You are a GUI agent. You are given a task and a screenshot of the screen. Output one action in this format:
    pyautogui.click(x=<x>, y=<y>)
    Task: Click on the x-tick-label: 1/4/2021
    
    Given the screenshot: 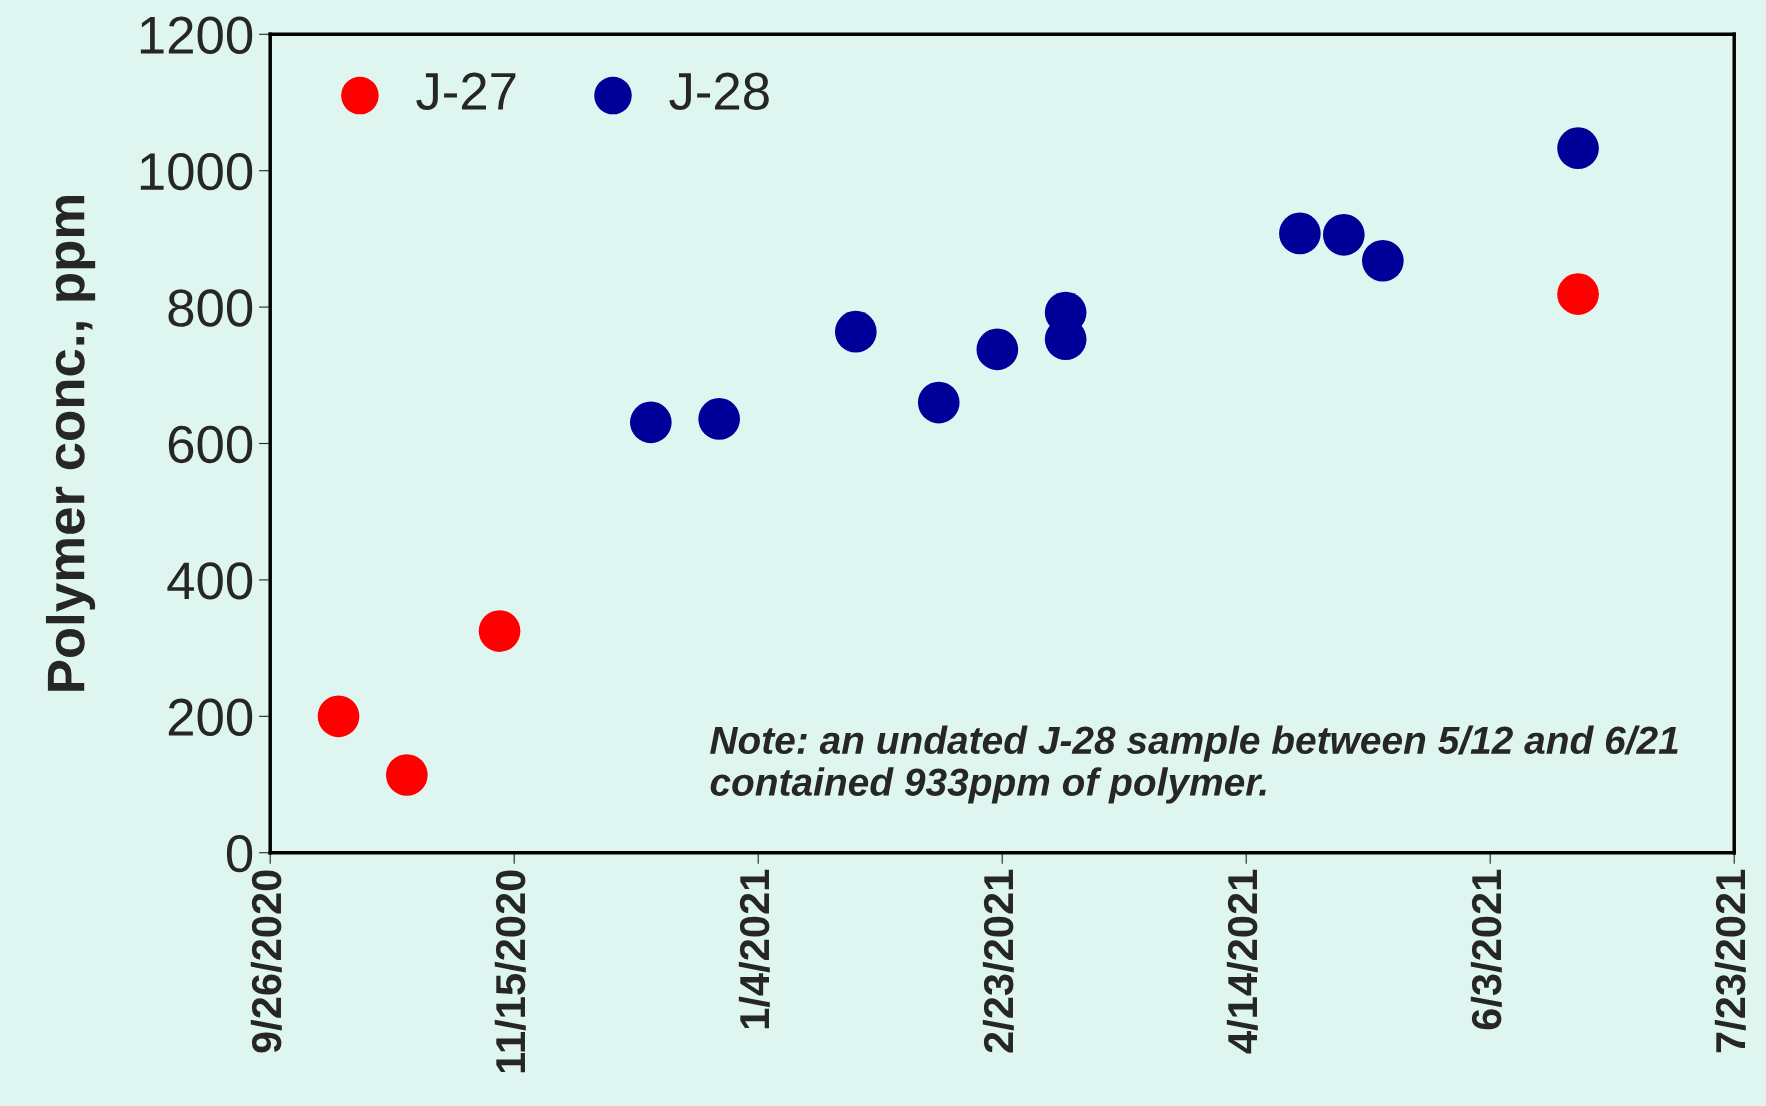 What is the action you would take?
    pyautogui.click(x=754, y=949)
    